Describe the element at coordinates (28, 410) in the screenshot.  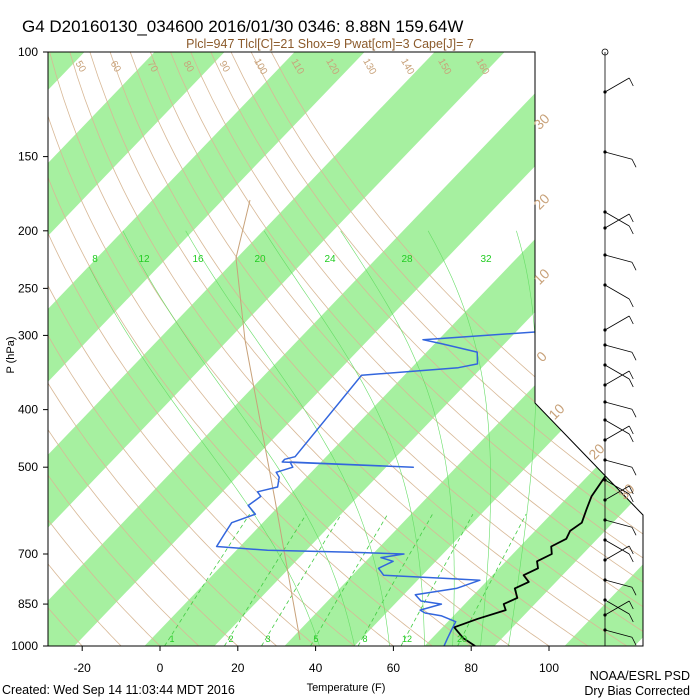
I see `y-tick-label: 400` at that location.